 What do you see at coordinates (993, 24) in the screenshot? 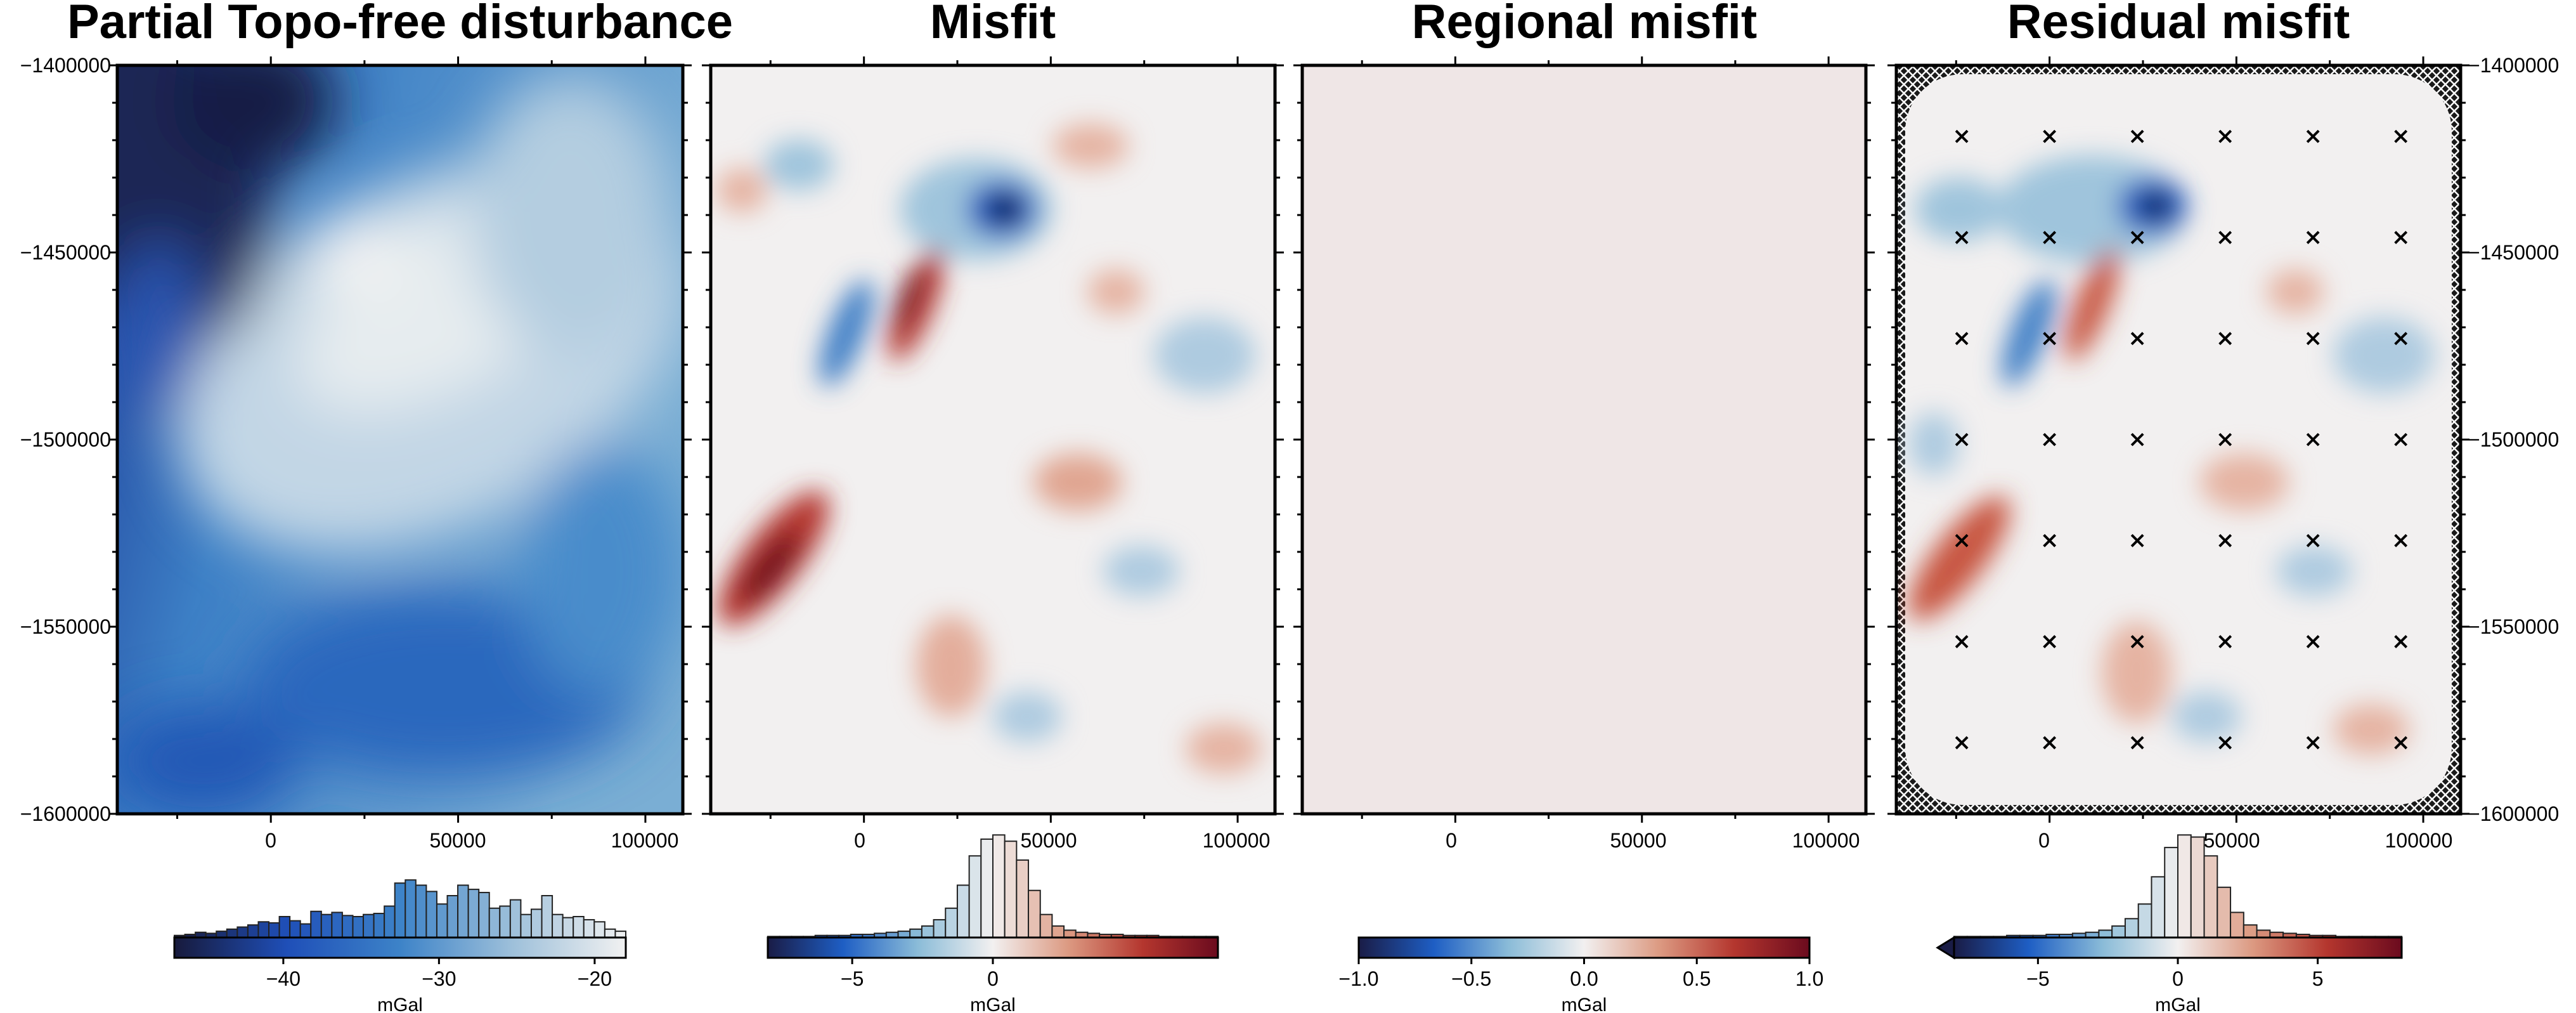
I see `panel-title-misfit: Misfit` at bounding box center [993, 24].